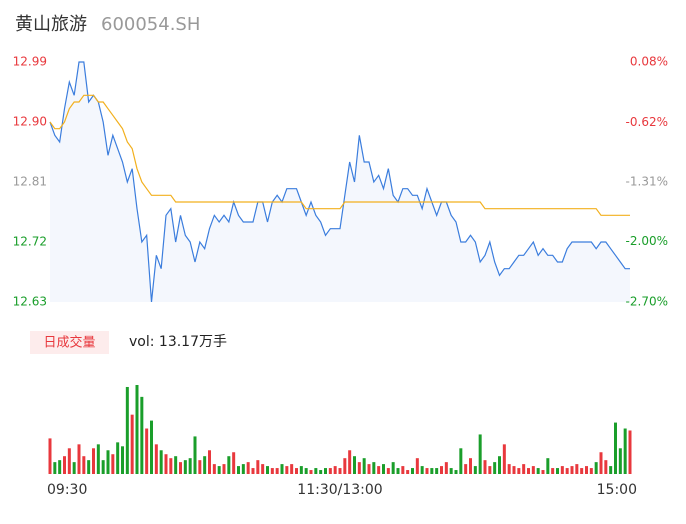  Describe the element at coordinates (647, 182) in the screenshot. I see `y2-tick-label: -1.31%` at that location.